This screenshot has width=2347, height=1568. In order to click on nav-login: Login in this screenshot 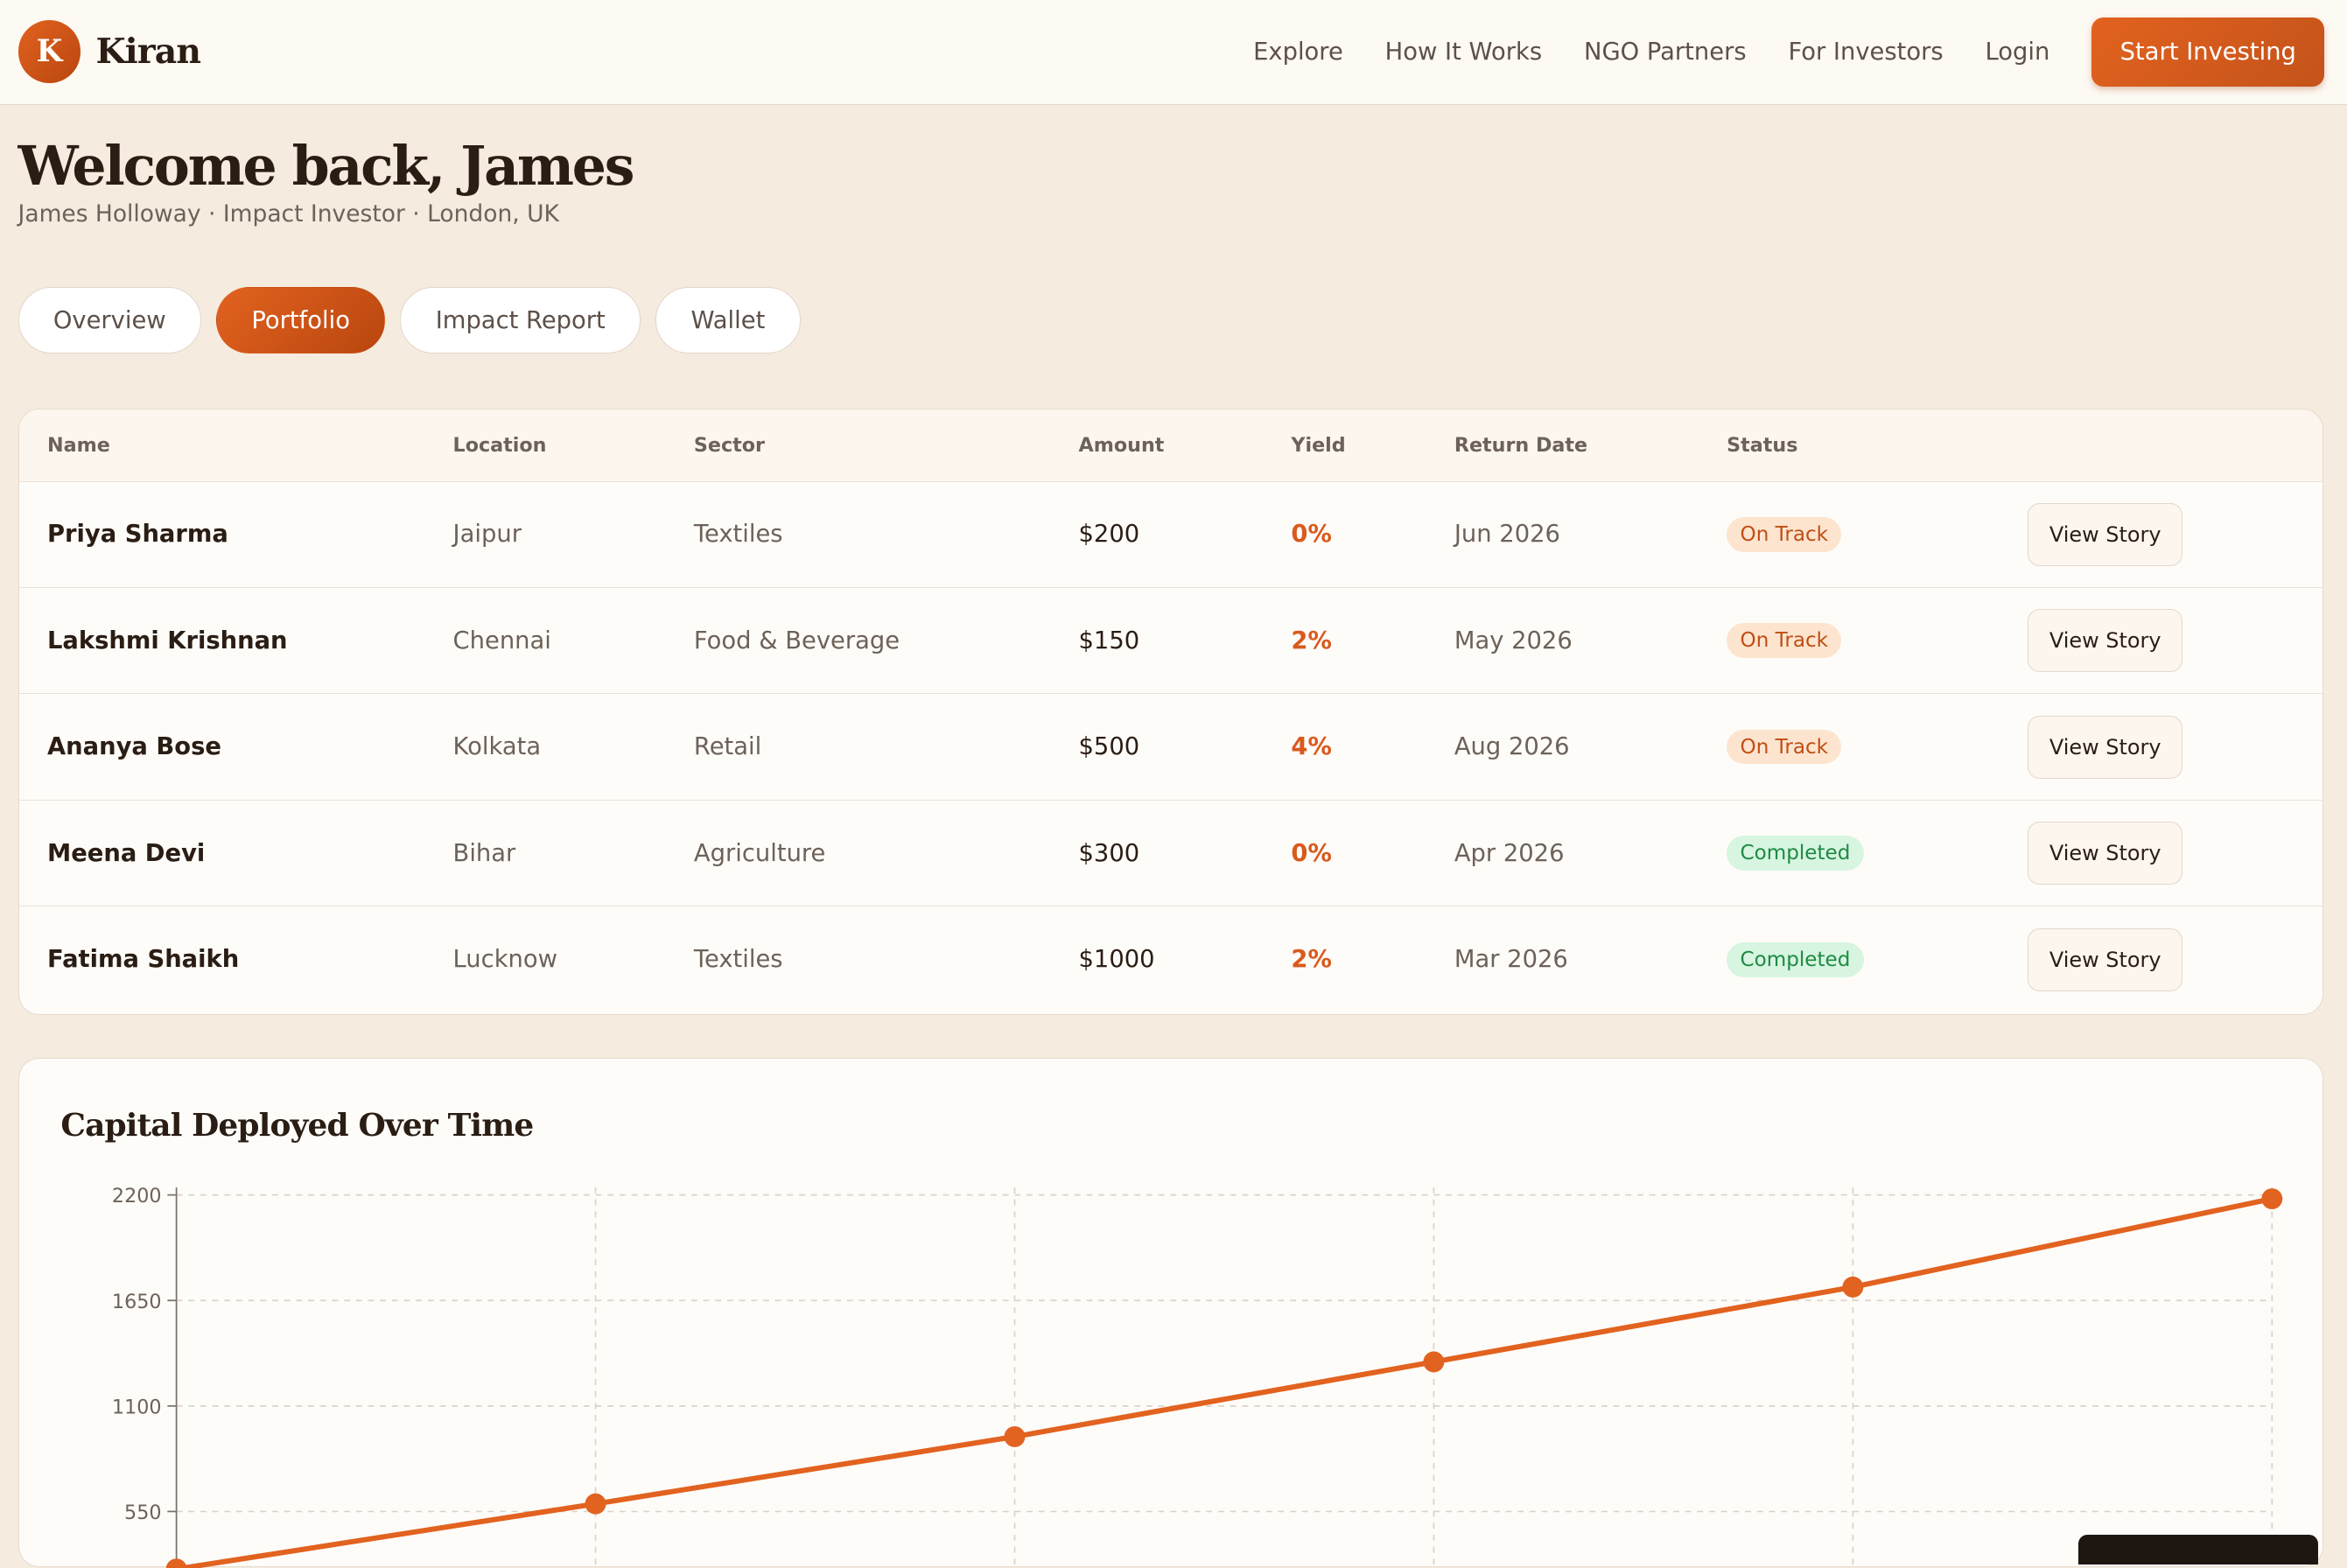, I will do `click(2018, 52)`.